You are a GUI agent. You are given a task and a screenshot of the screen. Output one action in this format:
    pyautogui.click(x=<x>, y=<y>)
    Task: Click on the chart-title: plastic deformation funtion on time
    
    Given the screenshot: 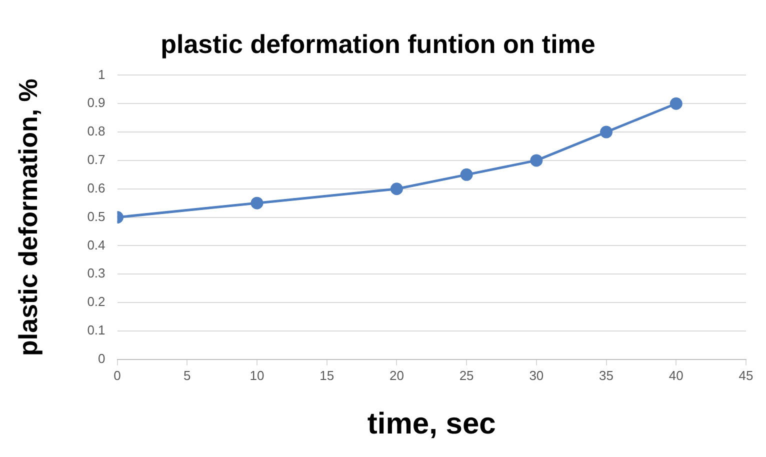 What is the action you would take?
    pyautogui.click(x=378, y=43)
    